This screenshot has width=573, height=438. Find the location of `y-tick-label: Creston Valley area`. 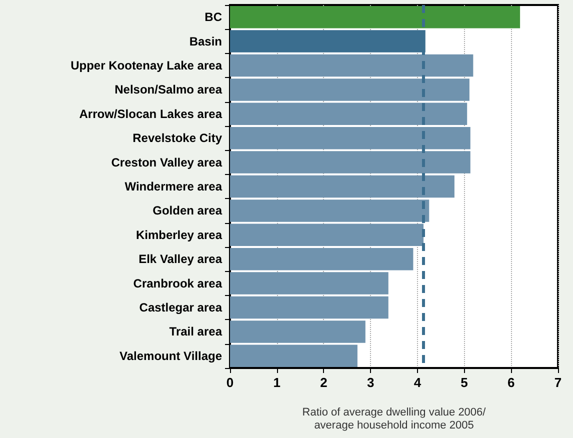

y-tick-label: Creston Valley area is located at coordinates (166, 162).